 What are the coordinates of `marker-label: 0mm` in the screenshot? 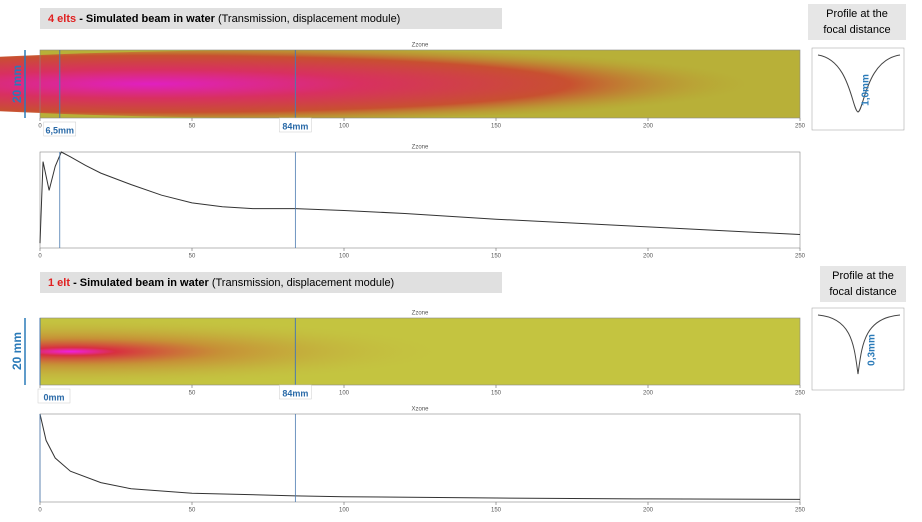 It's located at (53, 397).